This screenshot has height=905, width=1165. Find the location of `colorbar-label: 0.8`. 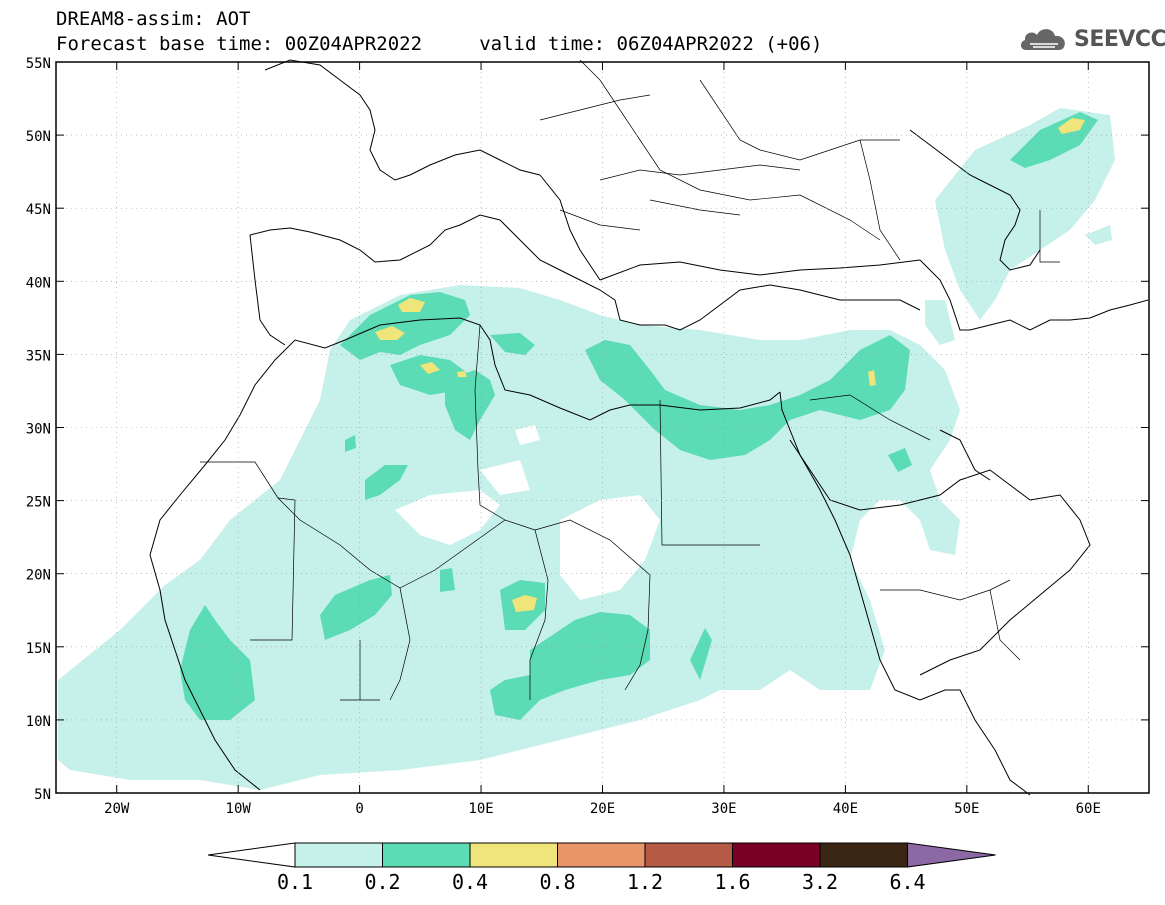

colorbar-label: 0.8 is located at coordinates (557, 882).